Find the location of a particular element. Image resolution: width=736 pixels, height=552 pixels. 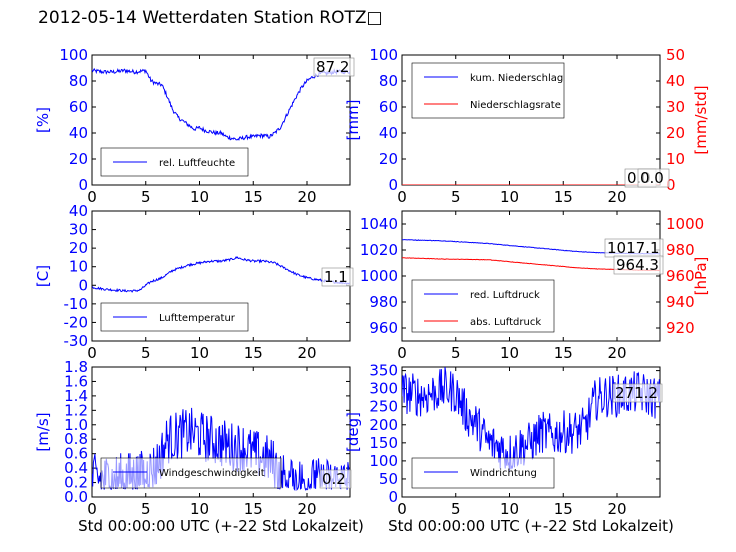

value-annotation: 271.2 is located at coordinates (636, 393).